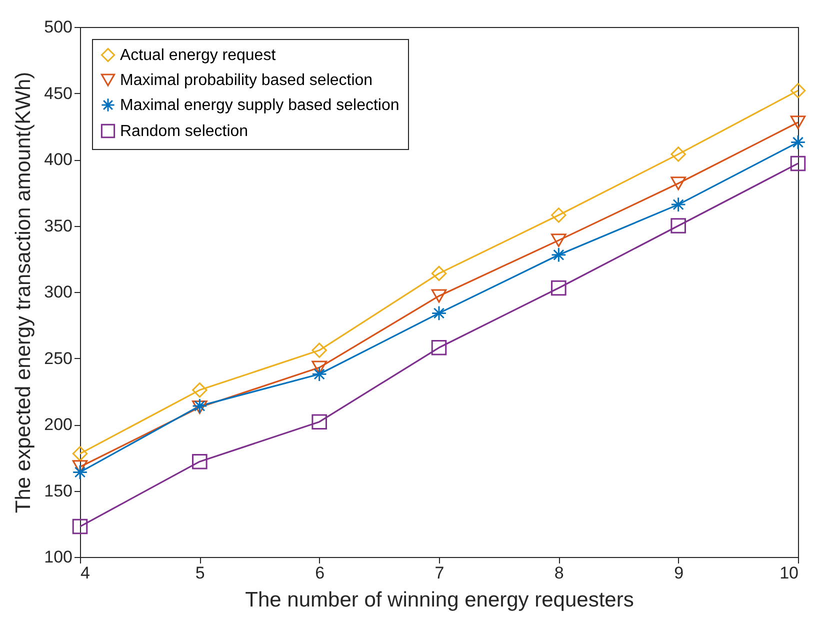 This screenshot has width=819, height=619. I want to click on x-tick-label: 7, so click(439, 573).